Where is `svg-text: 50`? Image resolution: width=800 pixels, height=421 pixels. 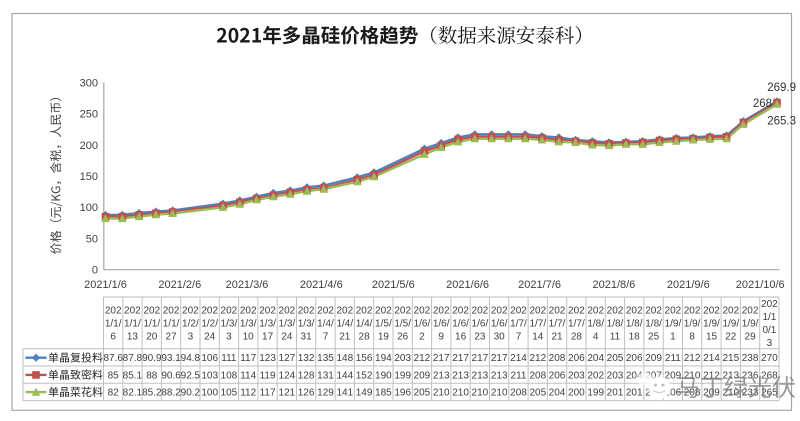 svg-text: 50 is located at coordinates (92, 239).